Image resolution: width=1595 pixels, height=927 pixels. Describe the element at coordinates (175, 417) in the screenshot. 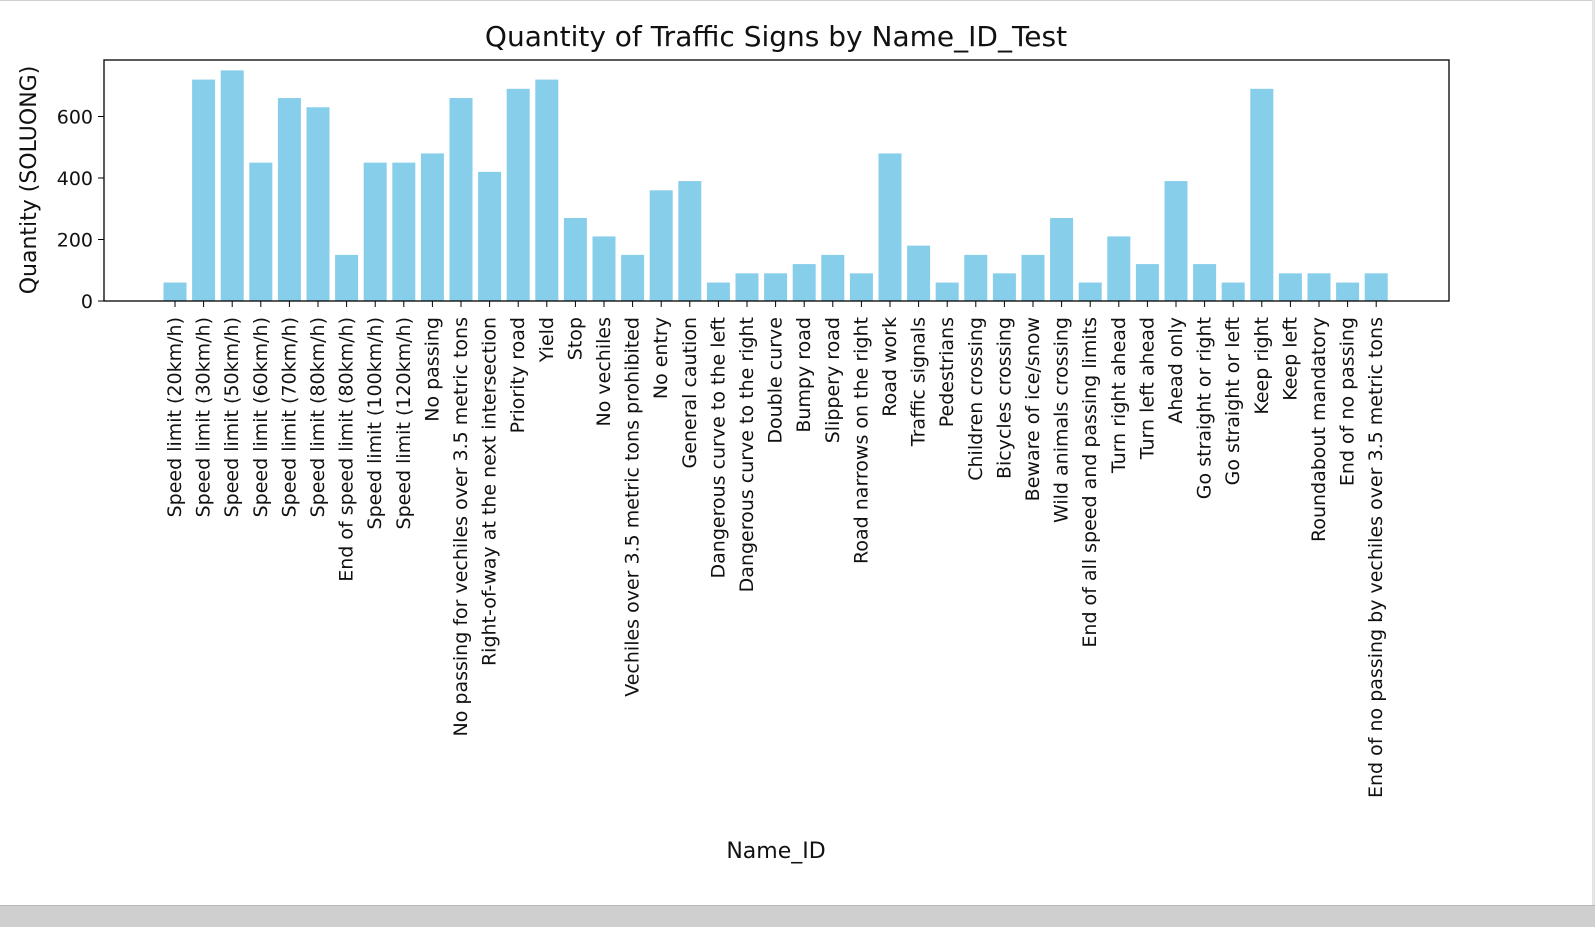

I see `x-tick-label-0: Speed limit (20km/h)` at that location.